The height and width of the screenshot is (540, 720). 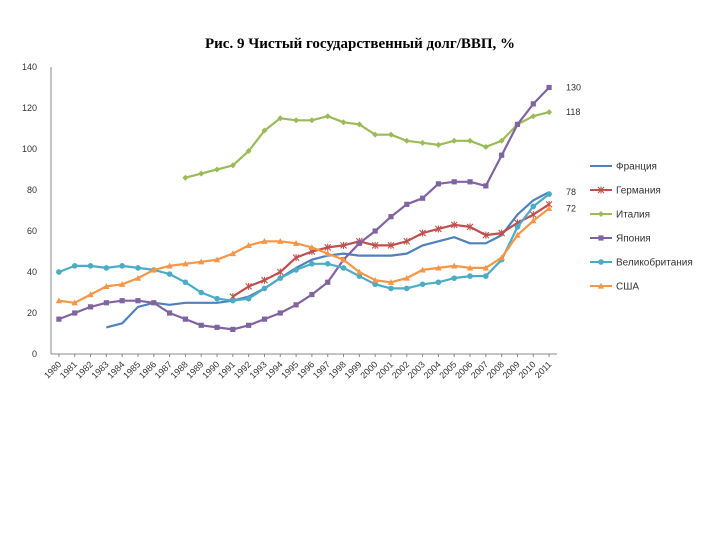 I want to click on end-labels: 130 118 78 72, so click(x=573, y=148).